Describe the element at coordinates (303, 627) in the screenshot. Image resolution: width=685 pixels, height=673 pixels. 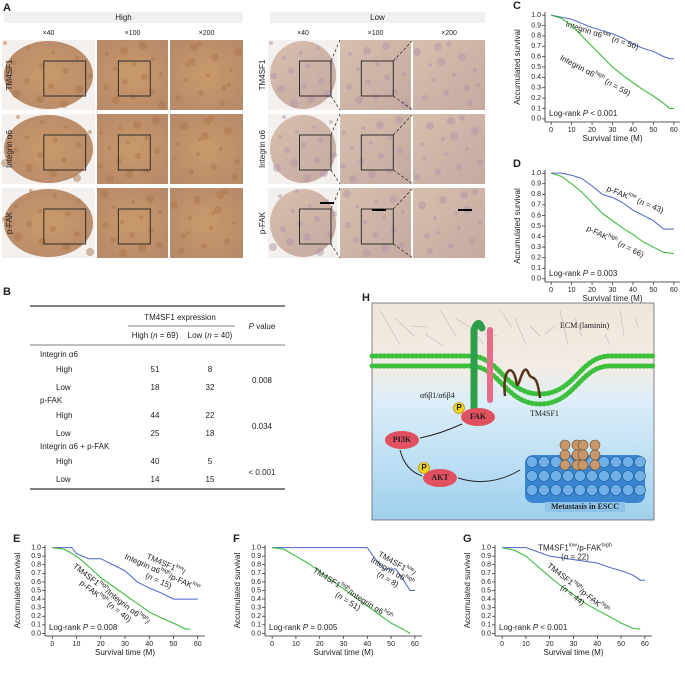
I see `log-rank: Log-rank P = 0.005` at that location.